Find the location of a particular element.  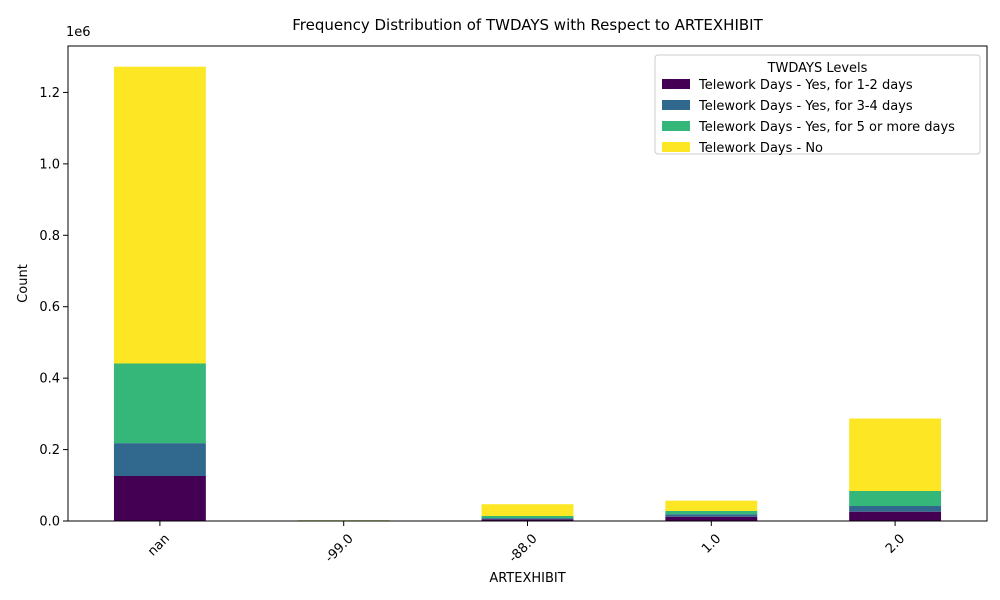

y-tick-label: 1.0 is located at coordinates (49, 164).